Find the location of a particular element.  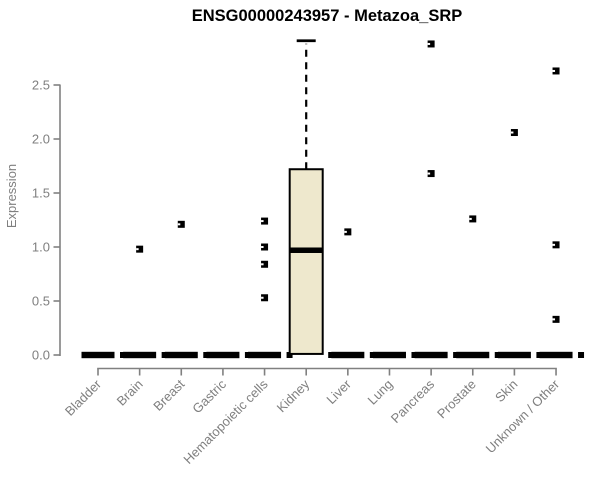

box-brain is located at coordinates (145, 302).